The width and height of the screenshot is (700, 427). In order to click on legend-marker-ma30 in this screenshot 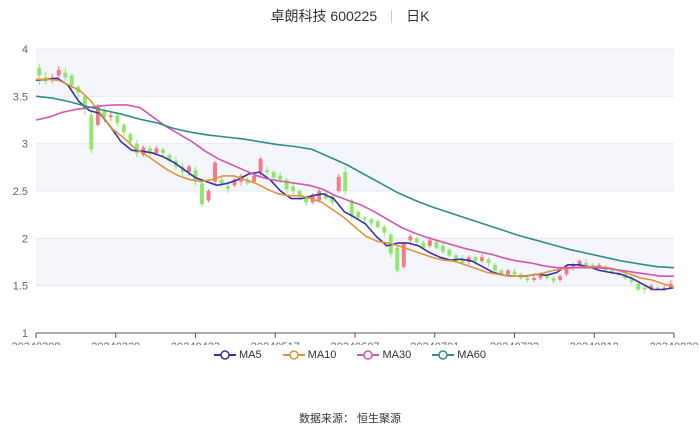, I will do `click(368, 355)`.